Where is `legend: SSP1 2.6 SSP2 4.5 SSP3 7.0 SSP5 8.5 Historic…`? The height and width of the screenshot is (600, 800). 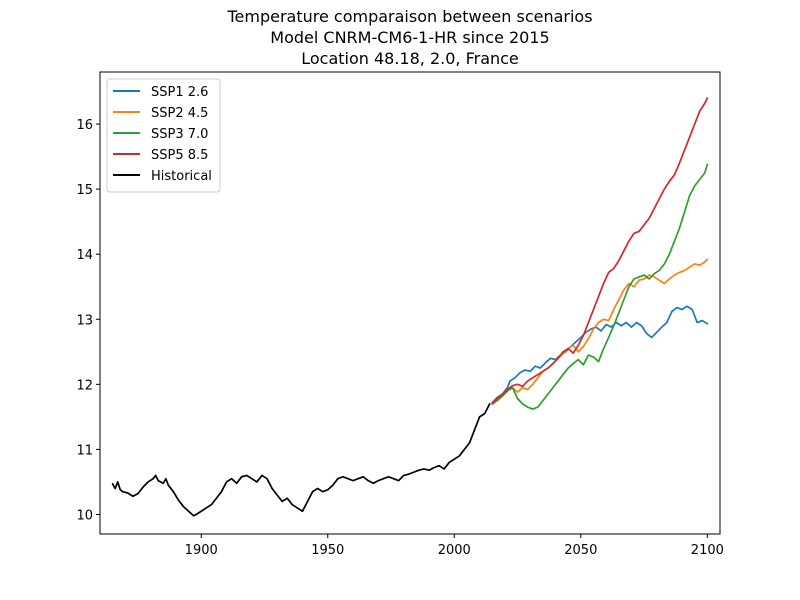
legend: SSP1 2.6 SSP2 4.5 SSP3 7.0 SSP5 8.5 Historic… is located at coordinates (163, 135).